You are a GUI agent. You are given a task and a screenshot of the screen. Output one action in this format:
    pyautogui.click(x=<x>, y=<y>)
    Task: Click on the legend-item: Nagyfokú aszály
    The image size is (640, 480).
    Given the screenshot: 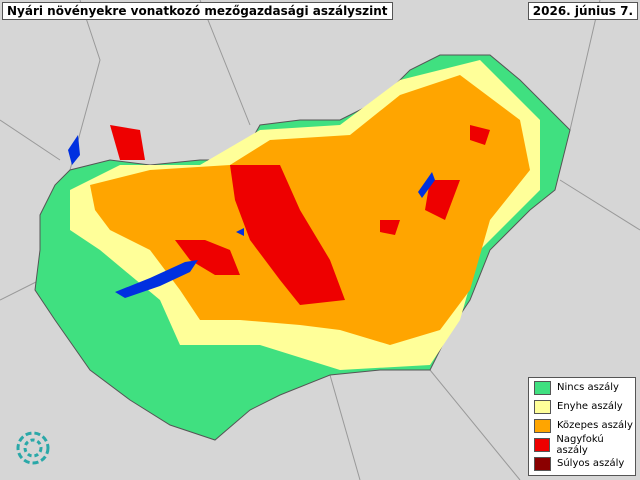 What is the action you would take?
    pyautogui.click(x=582, y=444)
    